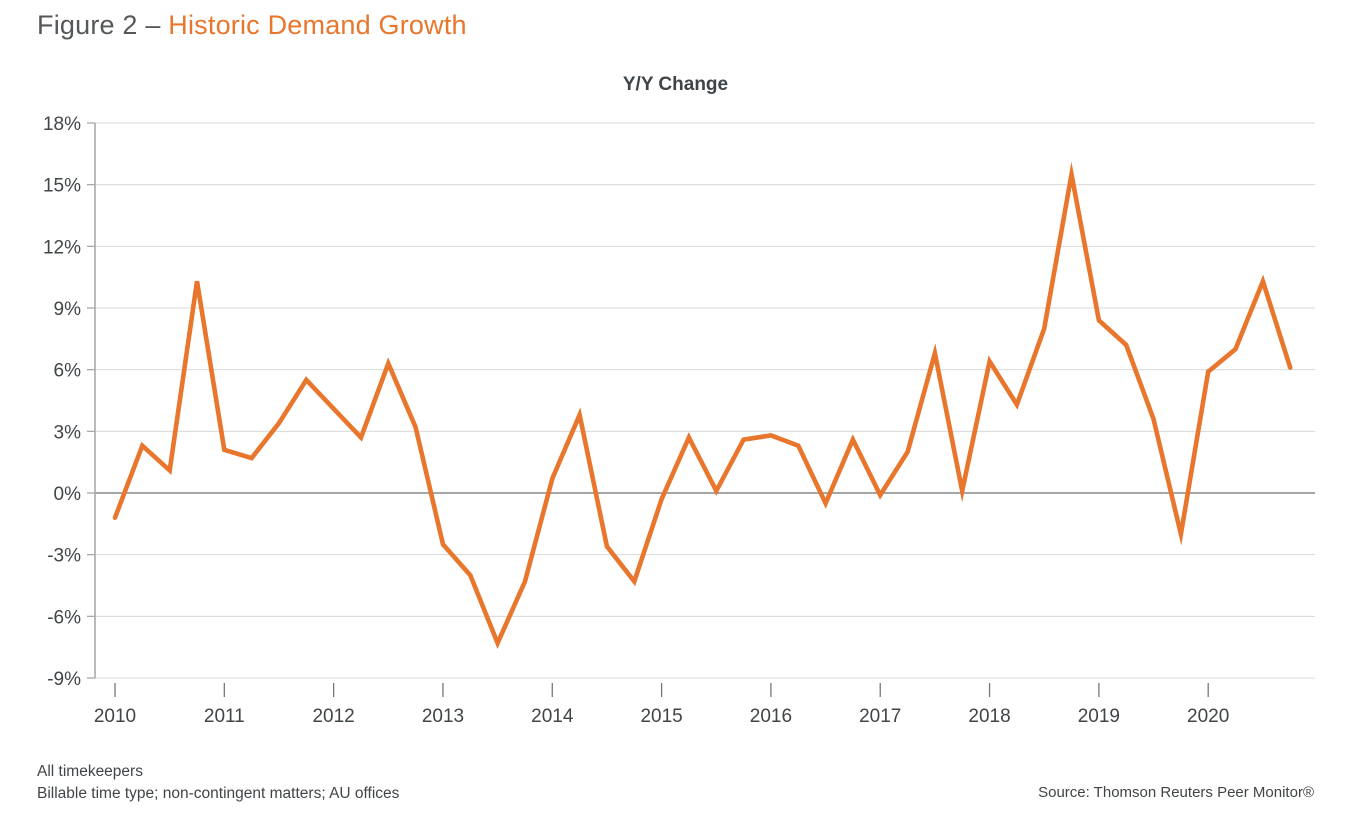 The width and height of the screenshot is (1351, 821). What do you see at coordinates (317, 25) in the screenshot?
I see `figure-title-highlight: Historic Demand Growth` at bounding box center [317, 25].